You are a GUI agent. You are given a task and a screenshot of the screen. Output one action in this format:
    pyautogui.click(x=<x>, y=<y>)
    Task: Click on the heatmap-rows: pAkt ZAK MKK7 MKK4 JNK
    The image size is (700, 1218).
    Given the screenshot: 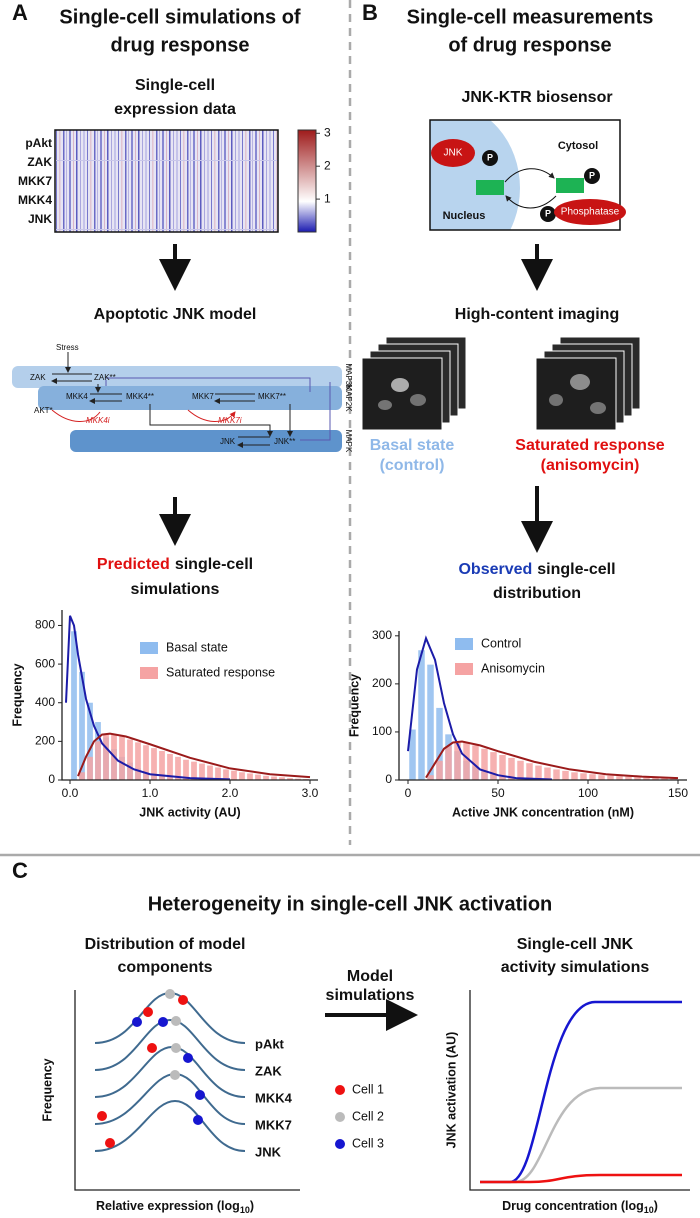 What is the action you would take?
    pyautogui.click(x=35, y=181)
    